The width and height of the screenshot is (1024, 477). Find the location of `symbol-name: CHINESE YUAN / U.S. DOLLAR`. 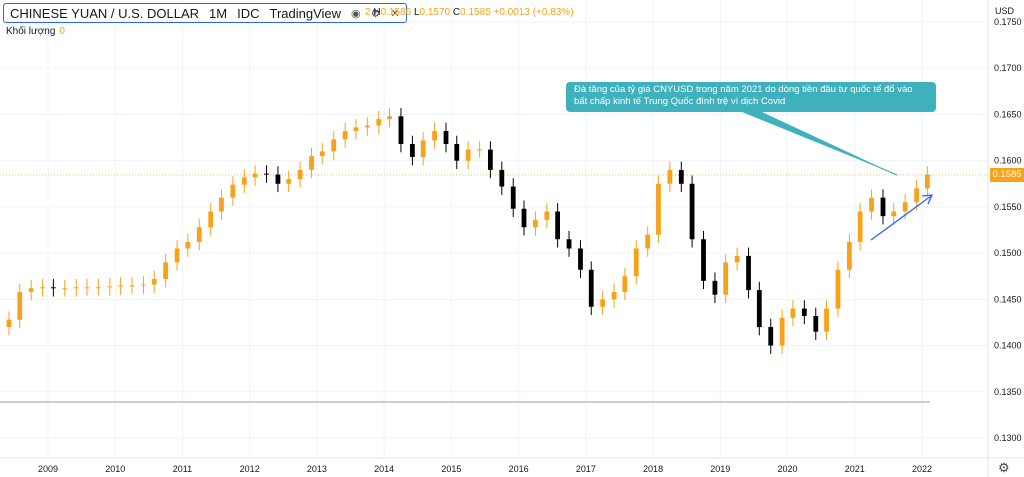

symbol-name: CHINESE YUAN / U.S. DOLLAR is located at coordinates (105, 13).